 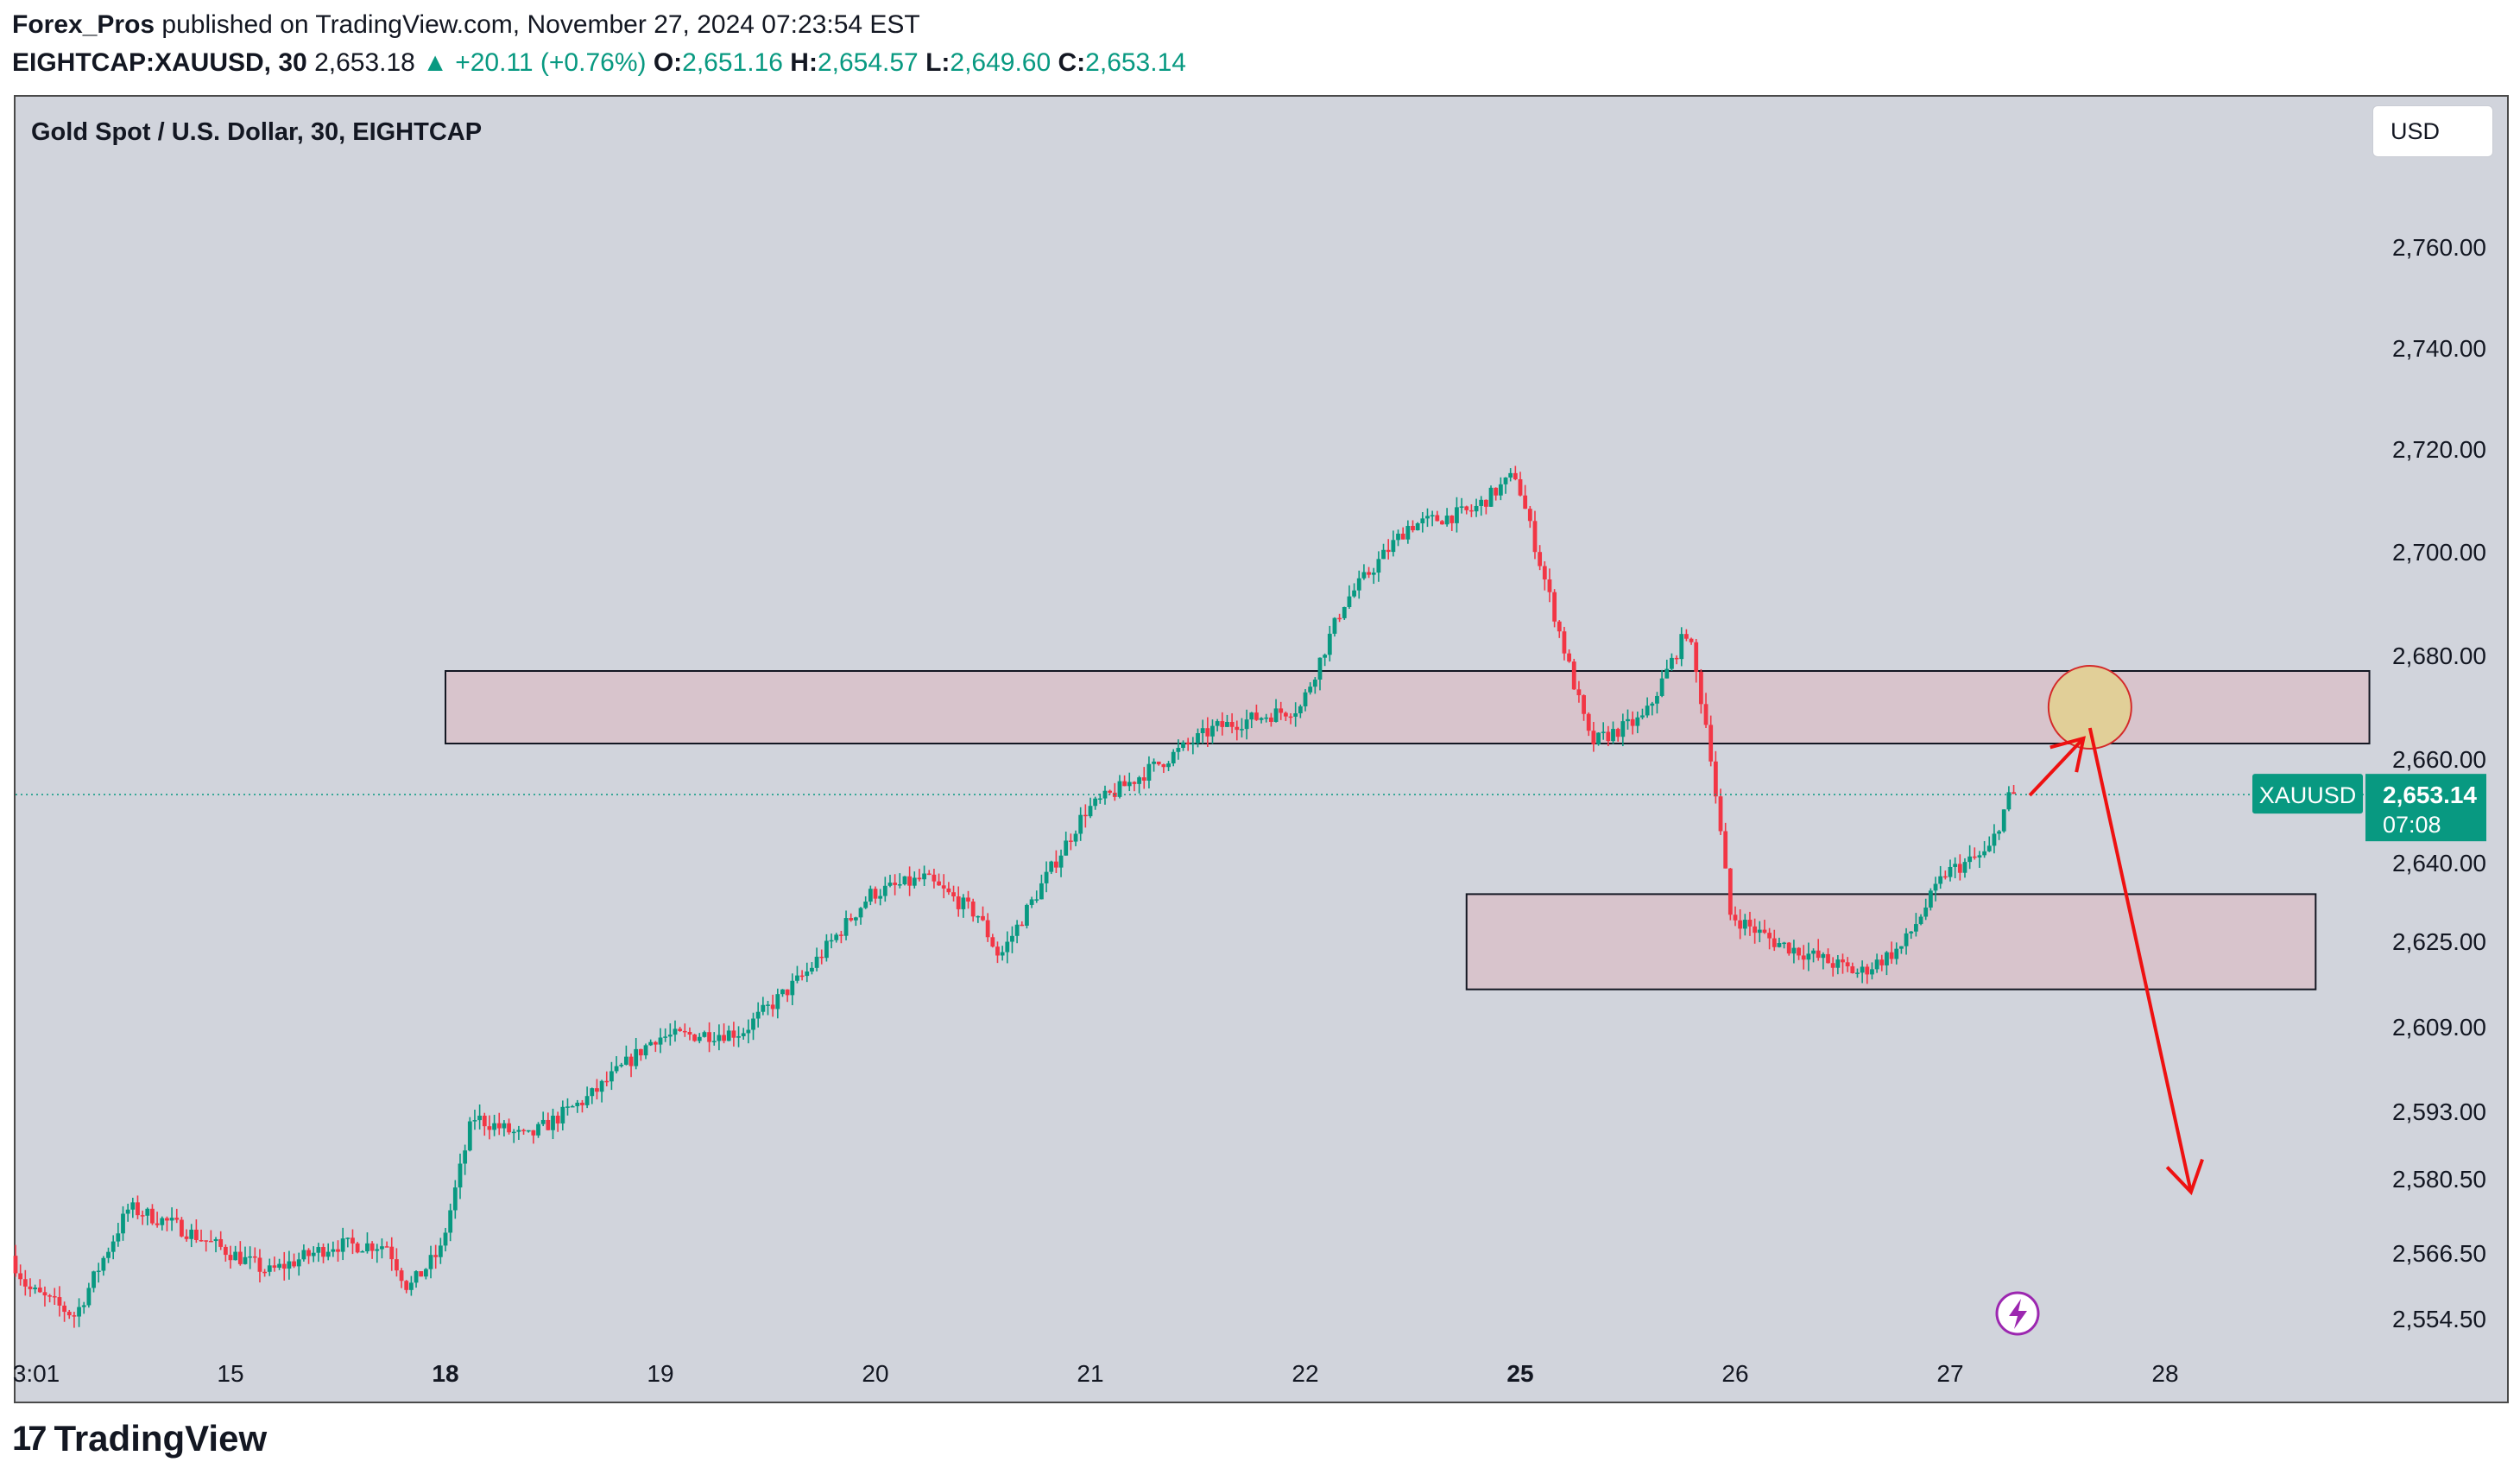 I want to click on y-tick-label-2: 2,720.00, so click(x=2439, y=449).